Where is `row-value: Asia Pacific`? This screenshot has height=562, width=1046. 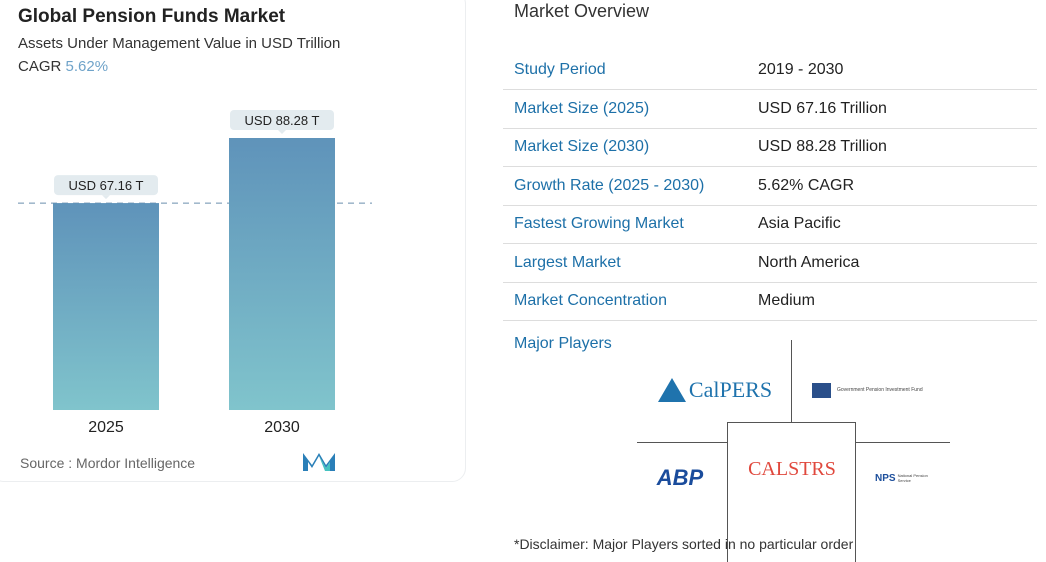 row-value: Asia Pacific is located at coordinates (892, 224).